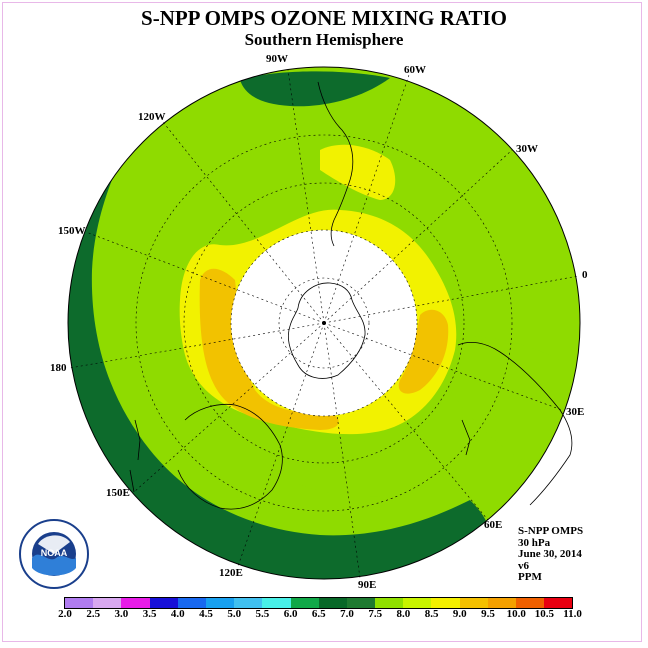 The height and width of the screenshot is (648, 648). What do you see at coordinates (149, 614) in the screenshot?
I see `color-bar-tick-label: 3.5` at bounding box center [149, 614].